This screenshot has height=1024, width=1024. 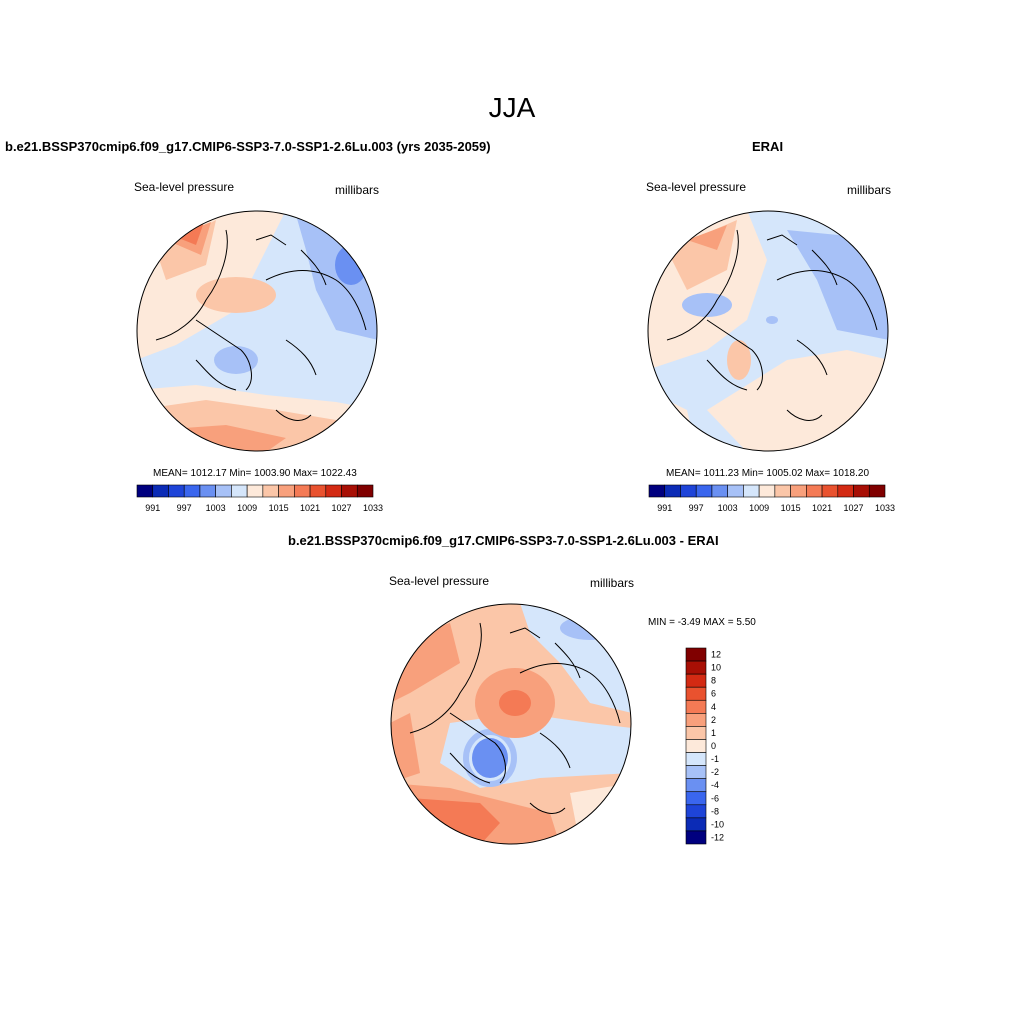 What do you see at coordinates (739, 360) in the screenshot?
I see `panel2-greenland-high` at bounding box center [739, 360].